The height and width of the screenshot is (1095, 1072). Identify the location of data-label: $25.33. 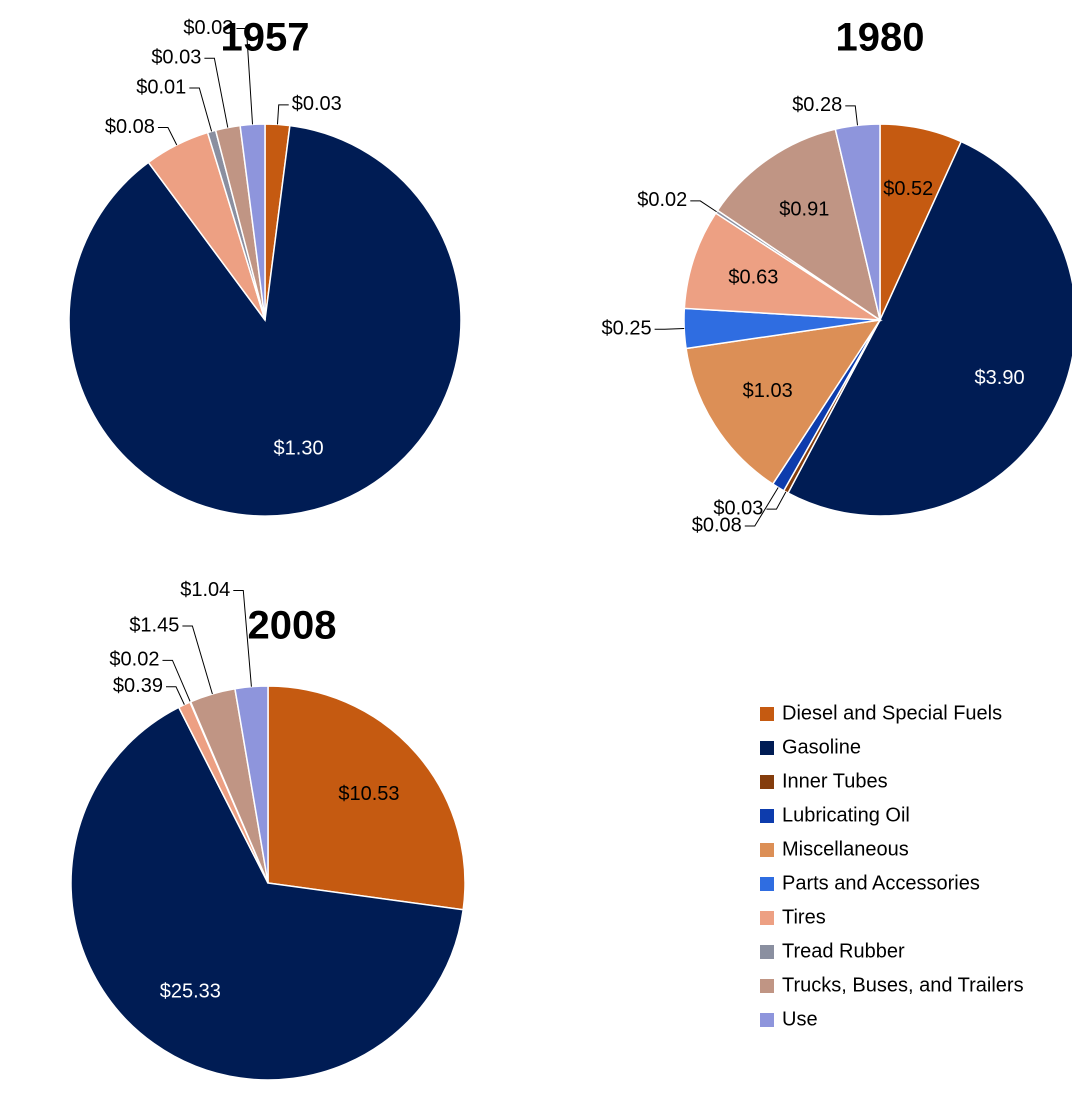
(190, 991).